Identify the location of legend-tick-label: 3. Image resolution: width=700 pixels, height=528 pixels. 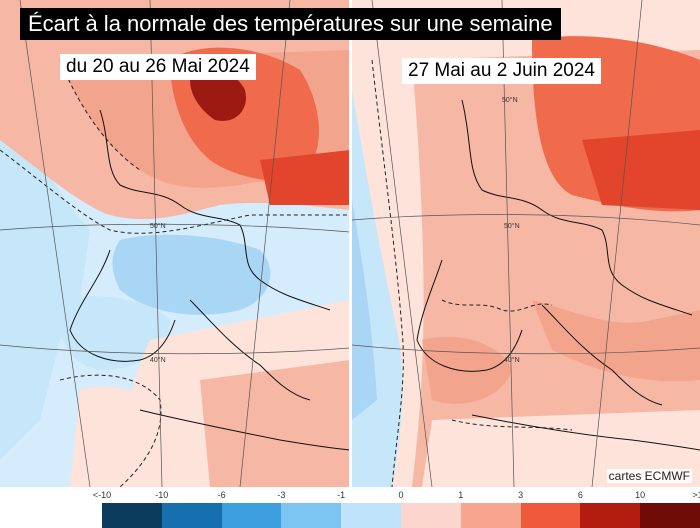
(521, 495).